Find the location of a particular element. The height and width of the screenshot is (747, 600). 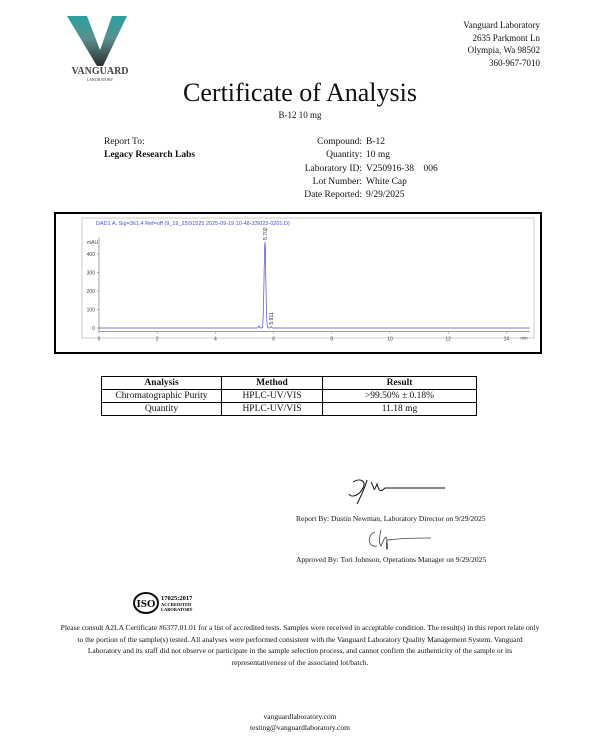

svg-text: ACCREDITED is located at coordinates (176, 604).